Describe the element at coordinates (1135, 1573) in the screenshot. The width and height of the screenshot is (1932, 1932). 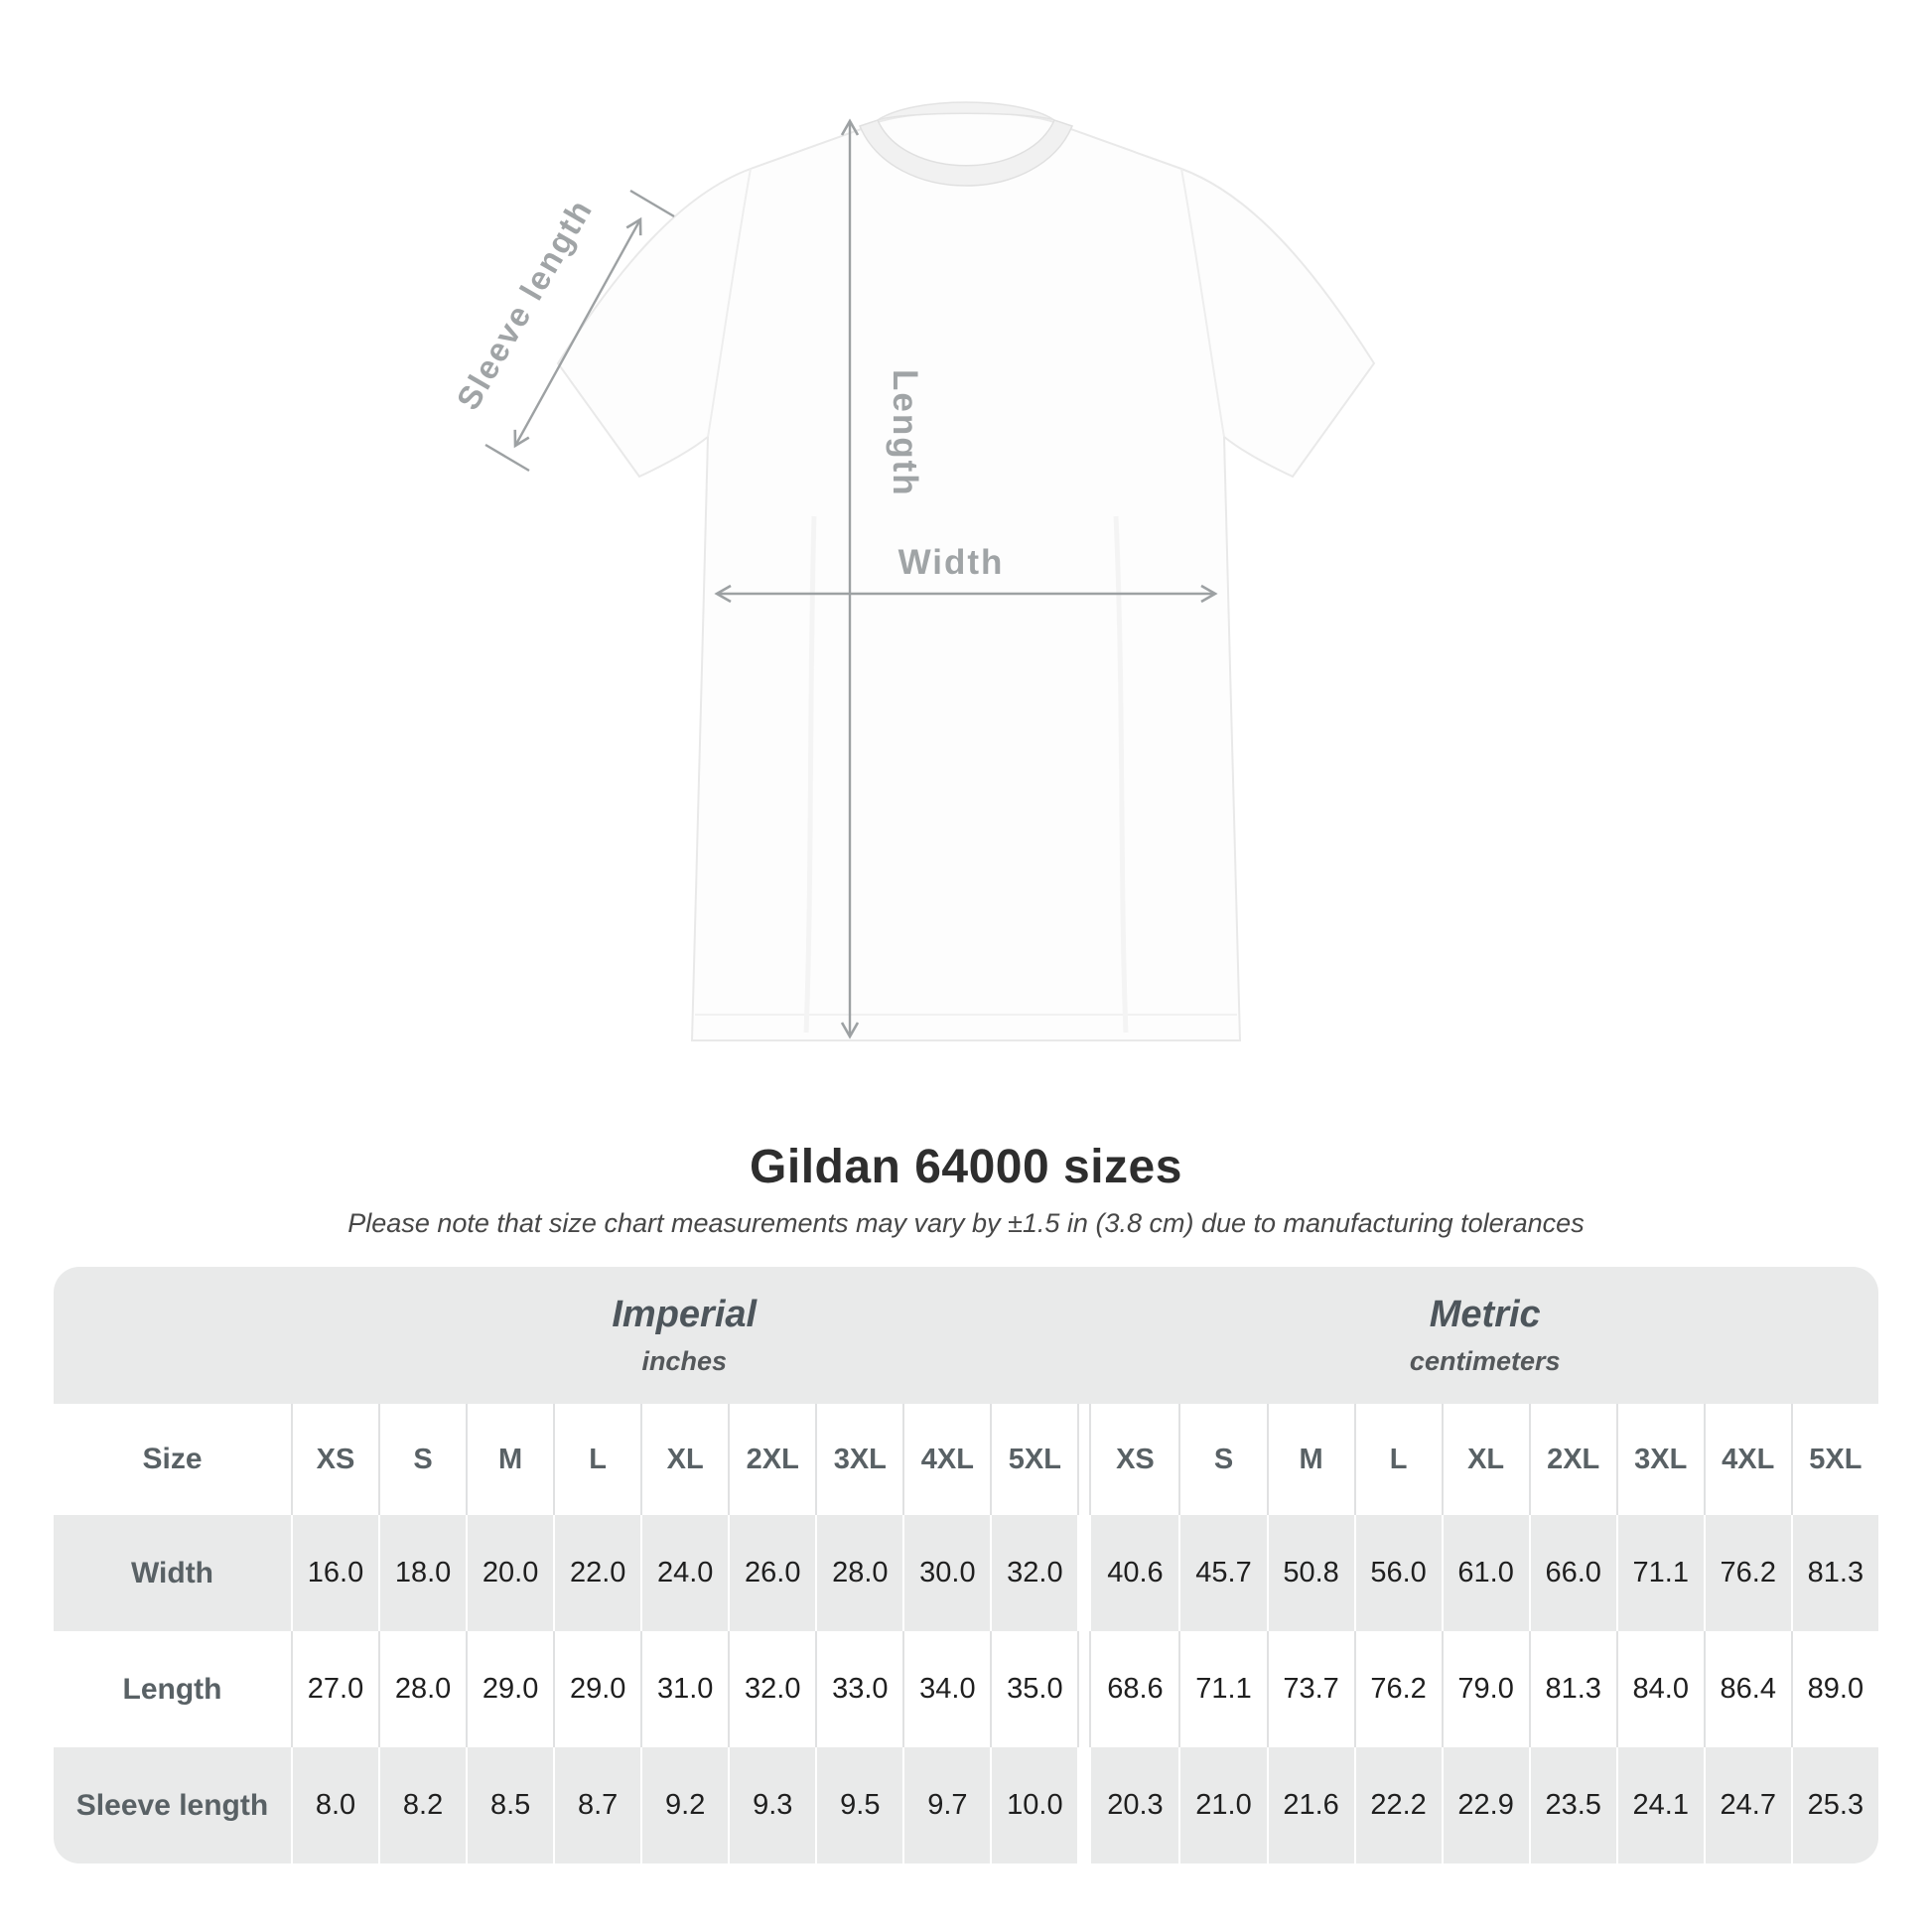
I see `size-value-cell: 40.6` at that location.